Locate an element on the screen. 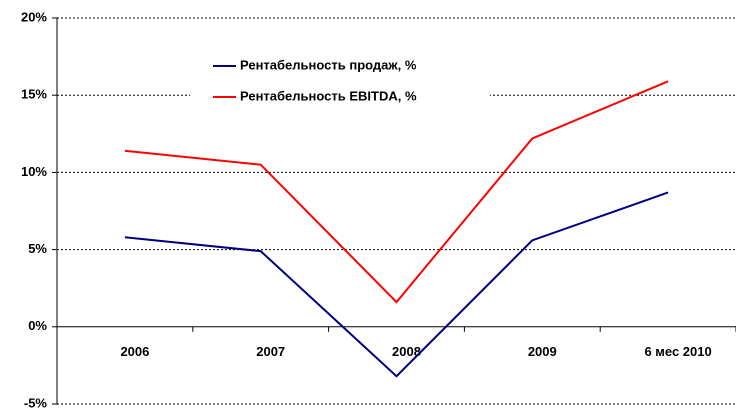 This screenshot has height=408, width=736. legend-label: Рентабельность EBITDA, % is located at coordinates (328, 95).